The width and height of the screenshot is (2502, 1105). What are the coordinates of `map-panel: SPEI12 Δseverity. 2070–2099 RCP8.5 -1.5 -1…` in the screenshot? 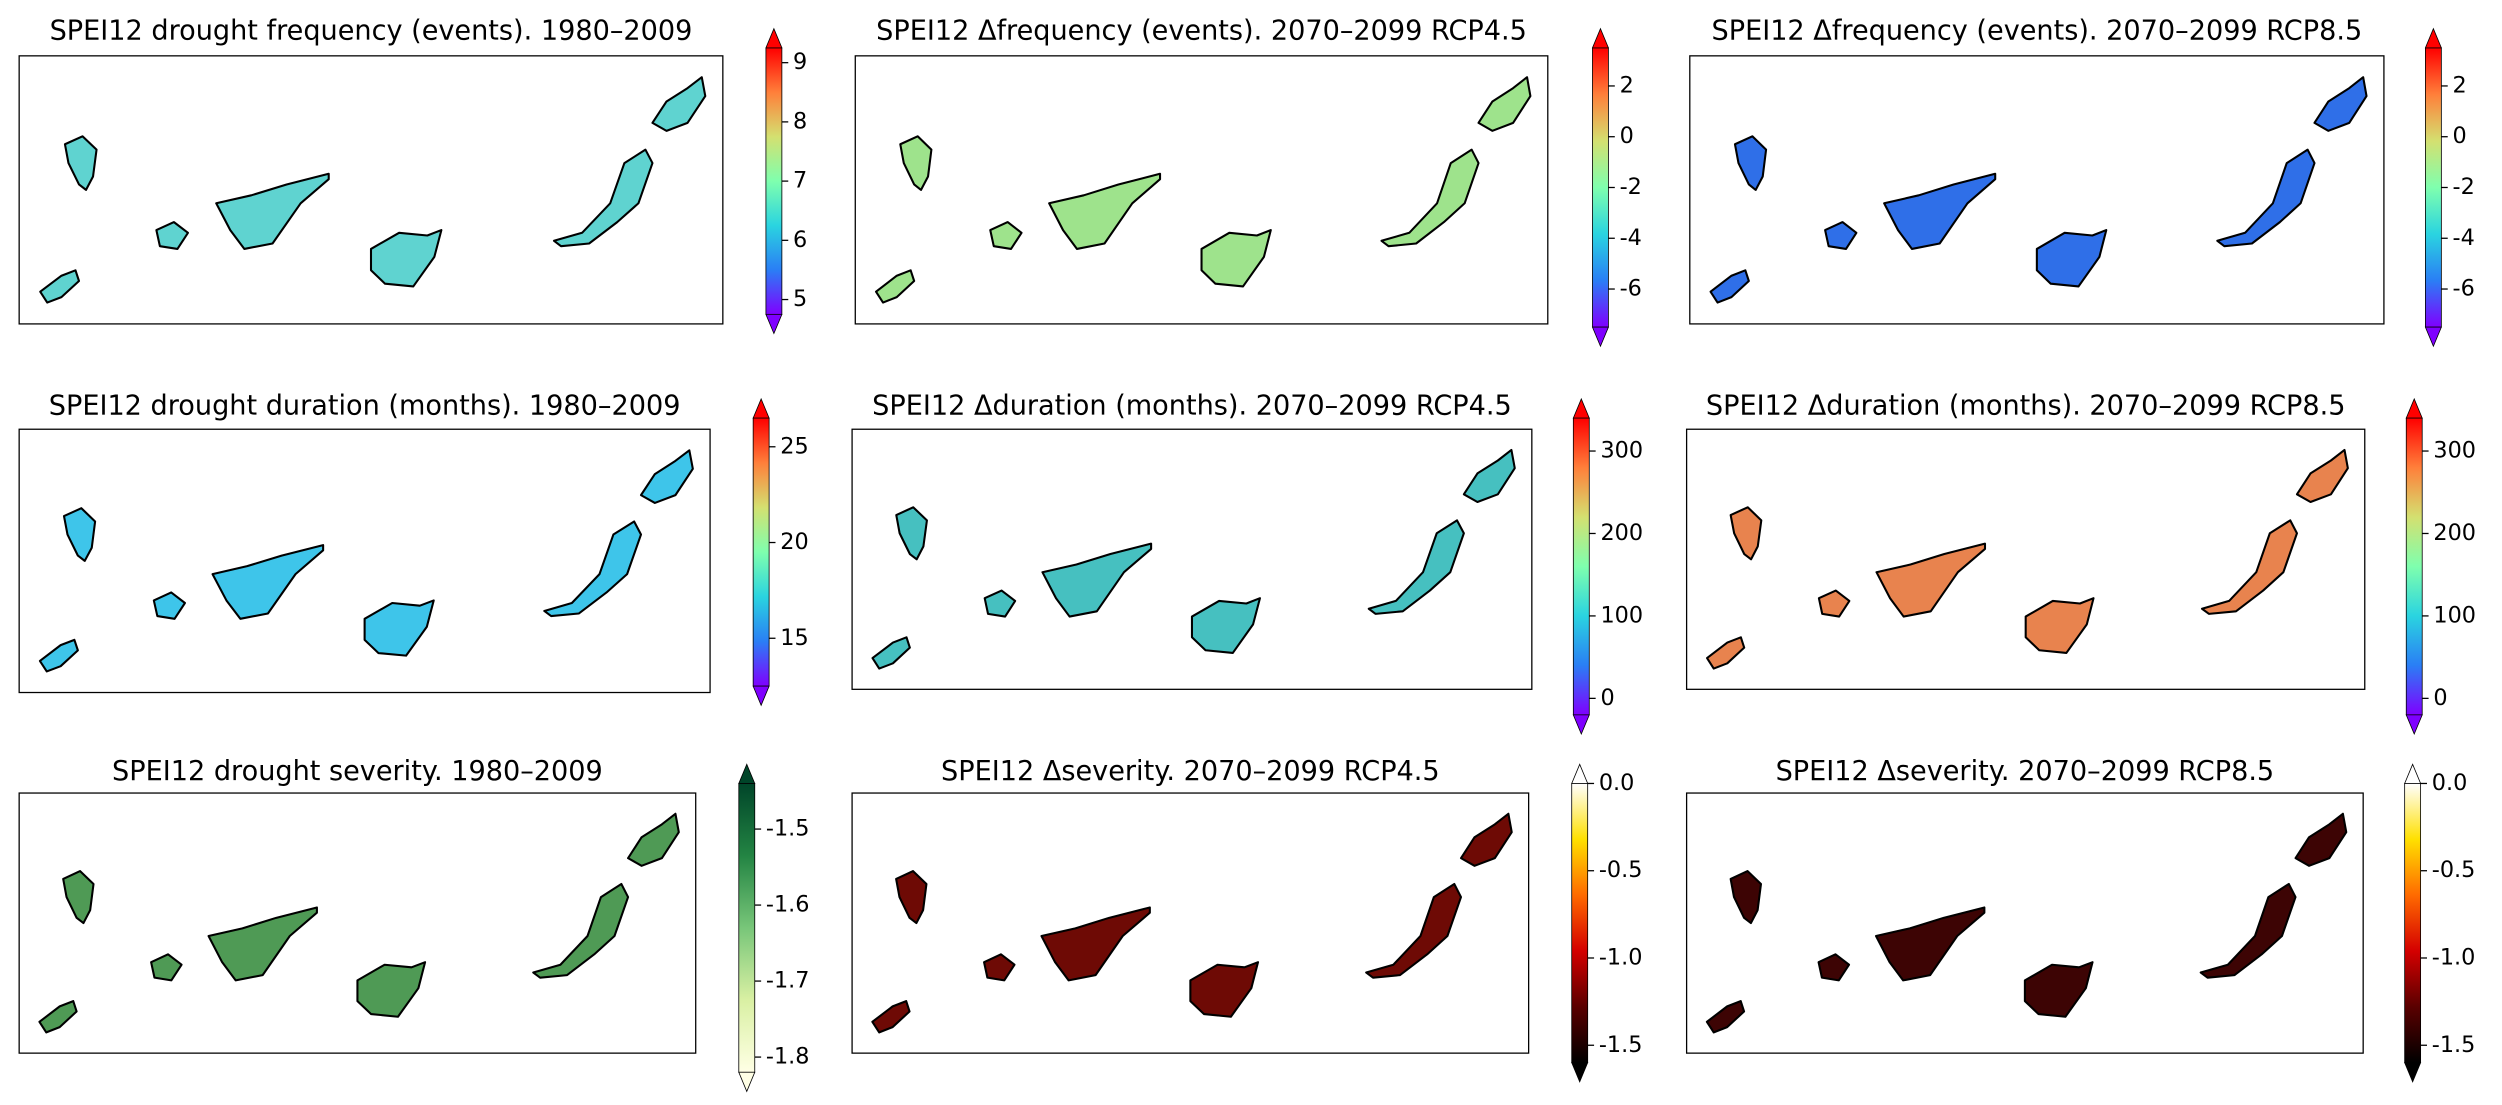 It's located at (2080, 919).